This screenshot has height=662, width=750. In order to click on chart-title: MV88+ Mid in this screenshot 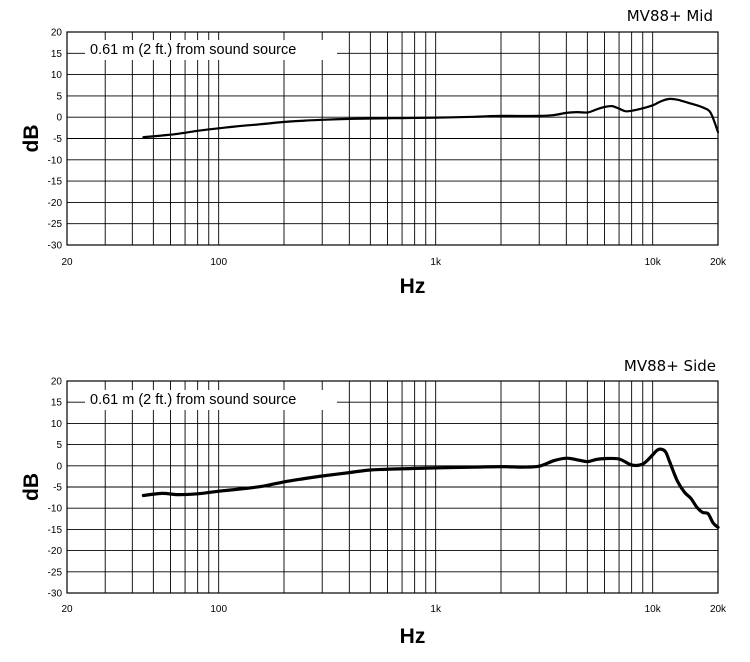, I will do `click(670, 16)`.